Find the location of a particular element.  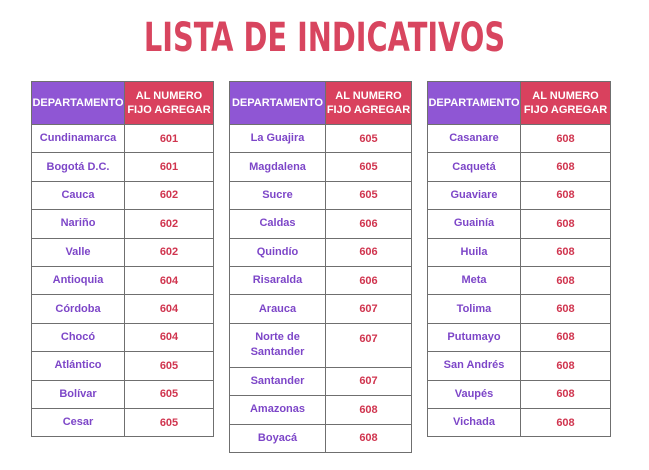

table-row: Amazonas 608 is located at coordinates (320, 410).